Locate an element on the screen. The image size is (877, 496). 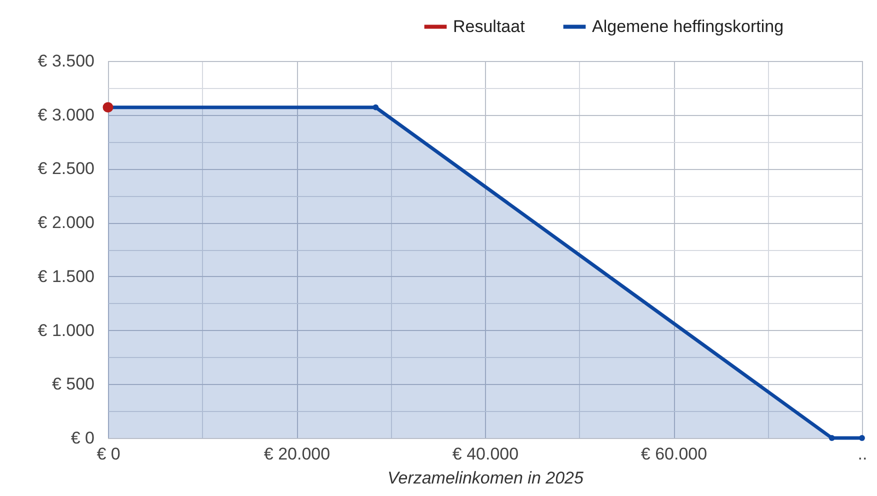
x-tick-label: € 20.000 is located at coordinates (297, 454).